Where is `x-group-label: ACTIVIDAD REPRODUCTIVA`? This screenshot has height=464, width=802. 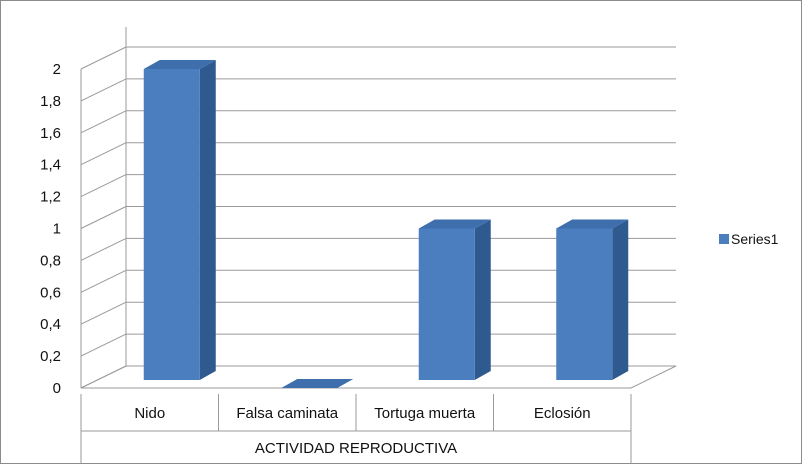
x-group-label: ACTIVIDAD REPRODUCTIVA is located at coordinates (356, 448).